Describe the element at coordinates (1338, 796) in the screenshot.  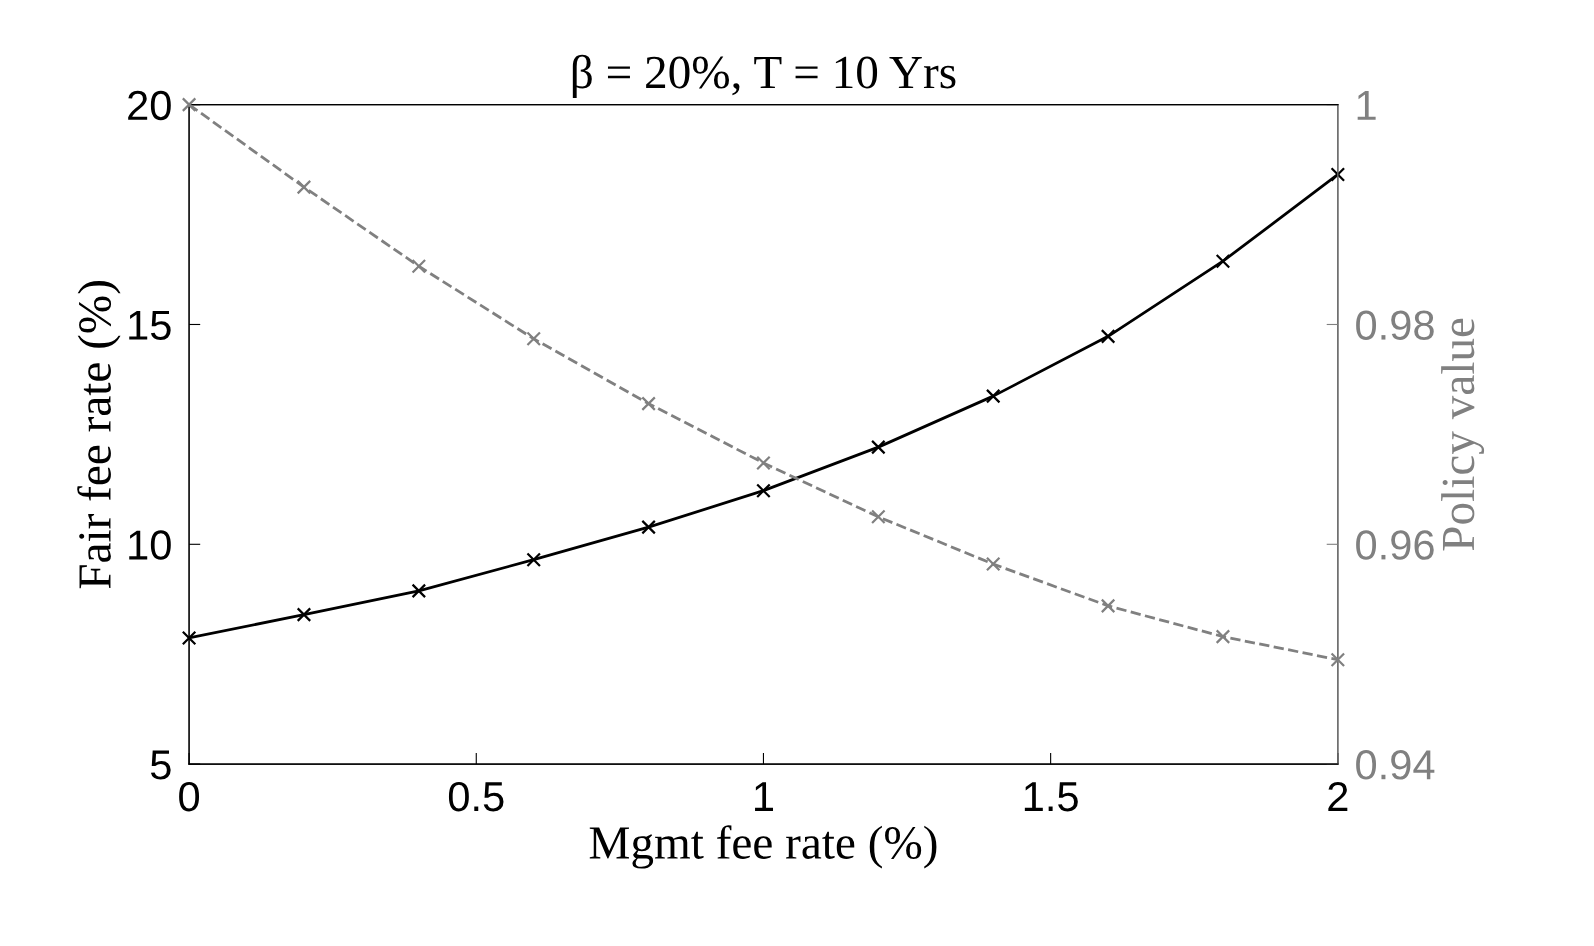
I see `x-tick-label: 2` at that location.